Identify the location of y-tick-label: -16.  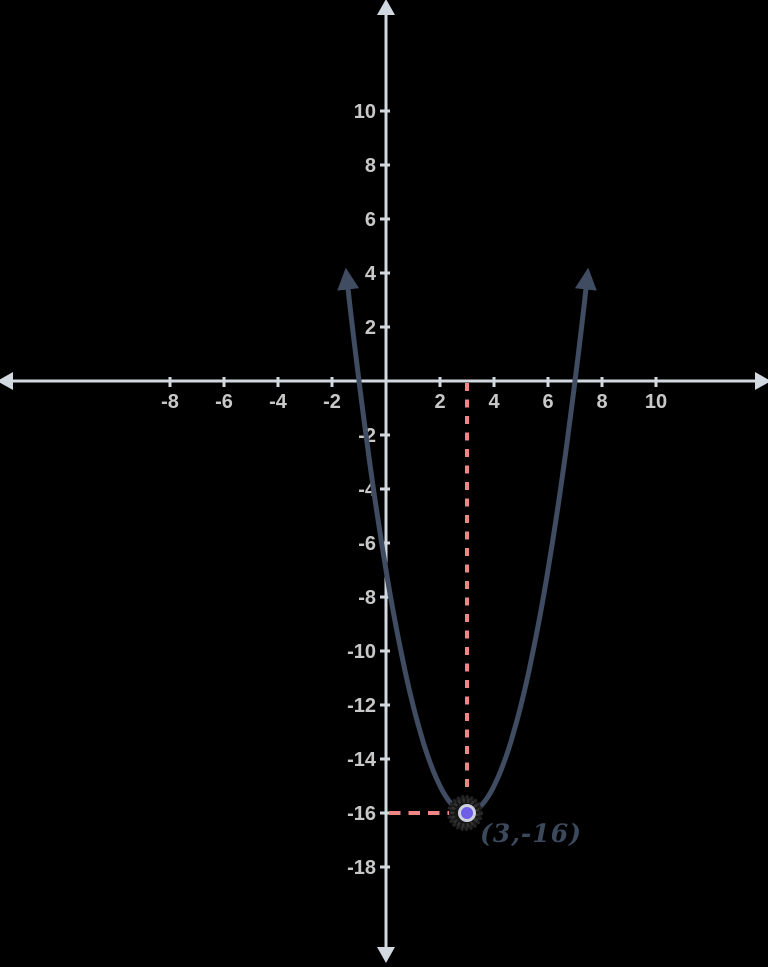
(361, 814).